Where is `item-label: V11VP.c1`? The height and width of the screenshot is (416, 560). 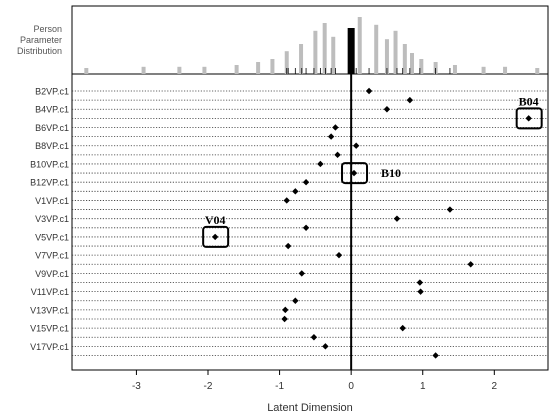 item-label: V11VP.c1 is located at coordinates (50, 292).